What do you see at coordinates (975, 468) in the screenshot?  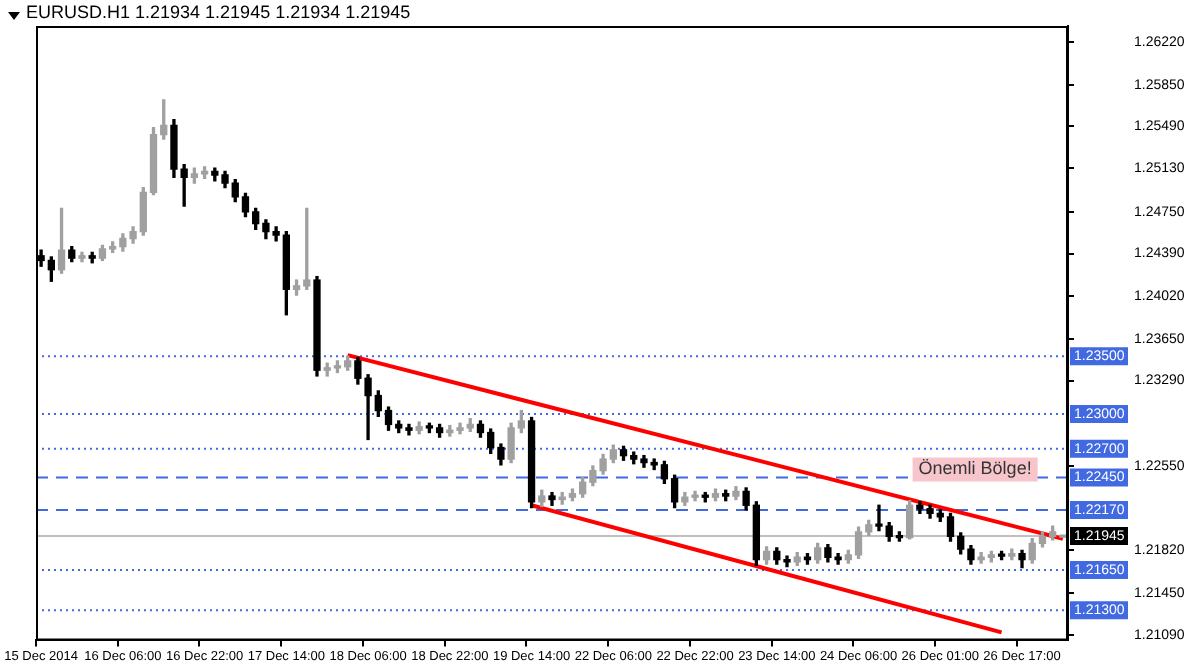 I see `annotation: Önemli Bölge!` at bounding box center [975, 468].